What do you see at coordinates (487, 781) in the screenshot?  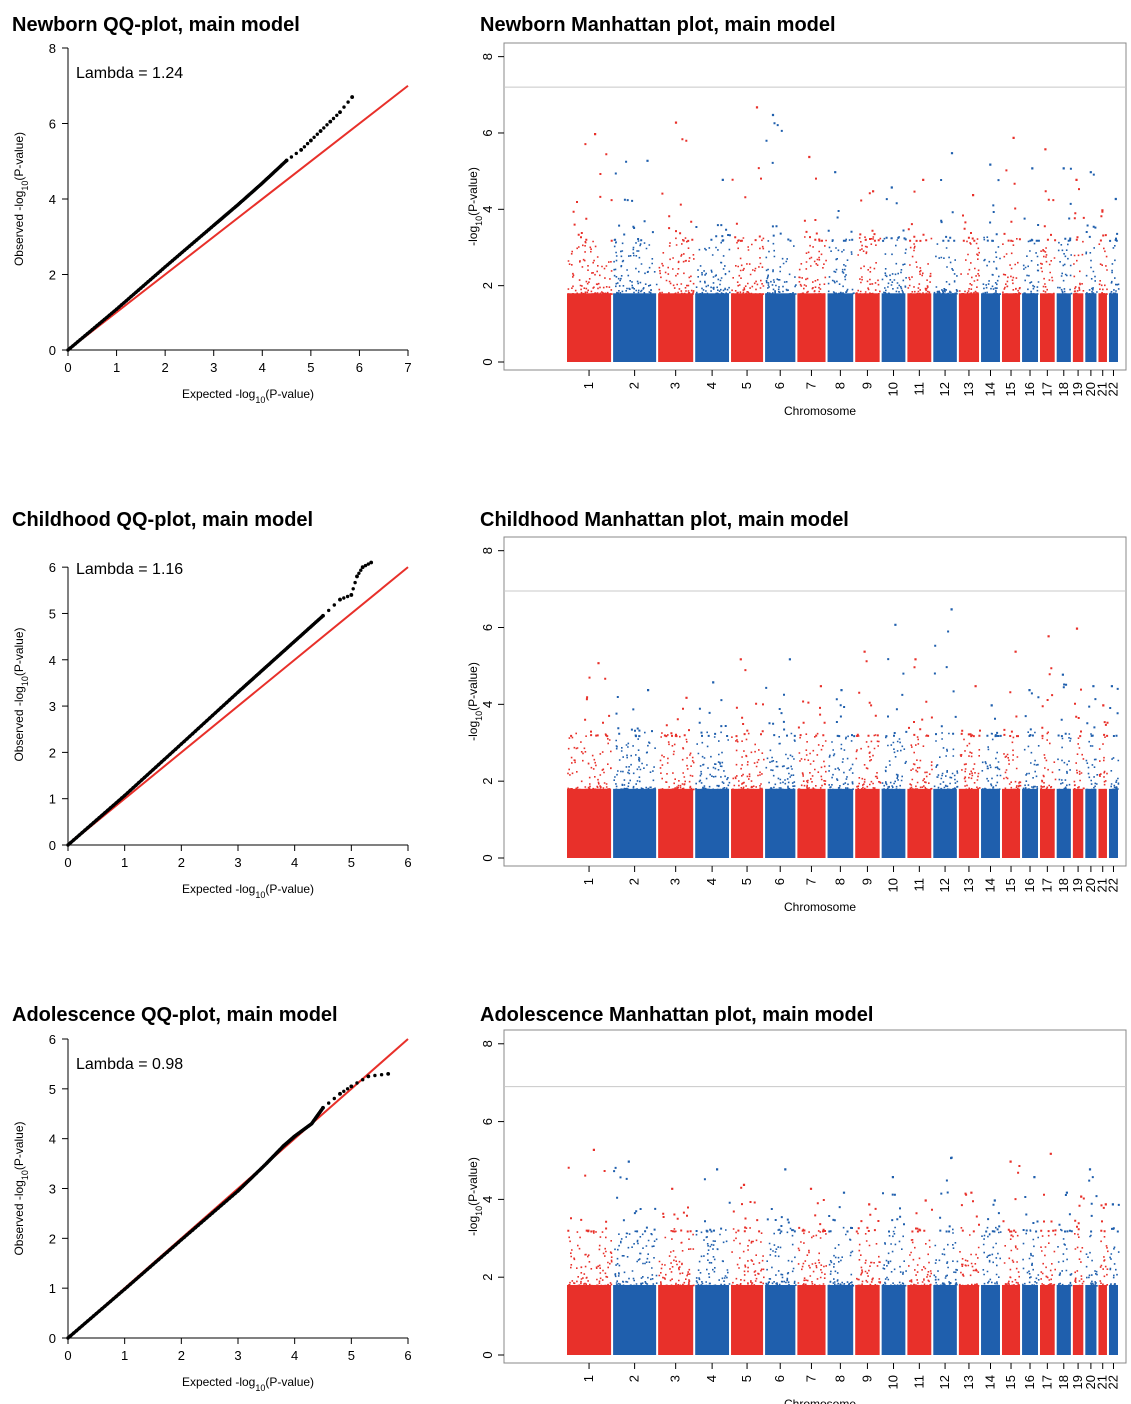 I see `y-tick-label: 2` at bounding box center [487, 781].